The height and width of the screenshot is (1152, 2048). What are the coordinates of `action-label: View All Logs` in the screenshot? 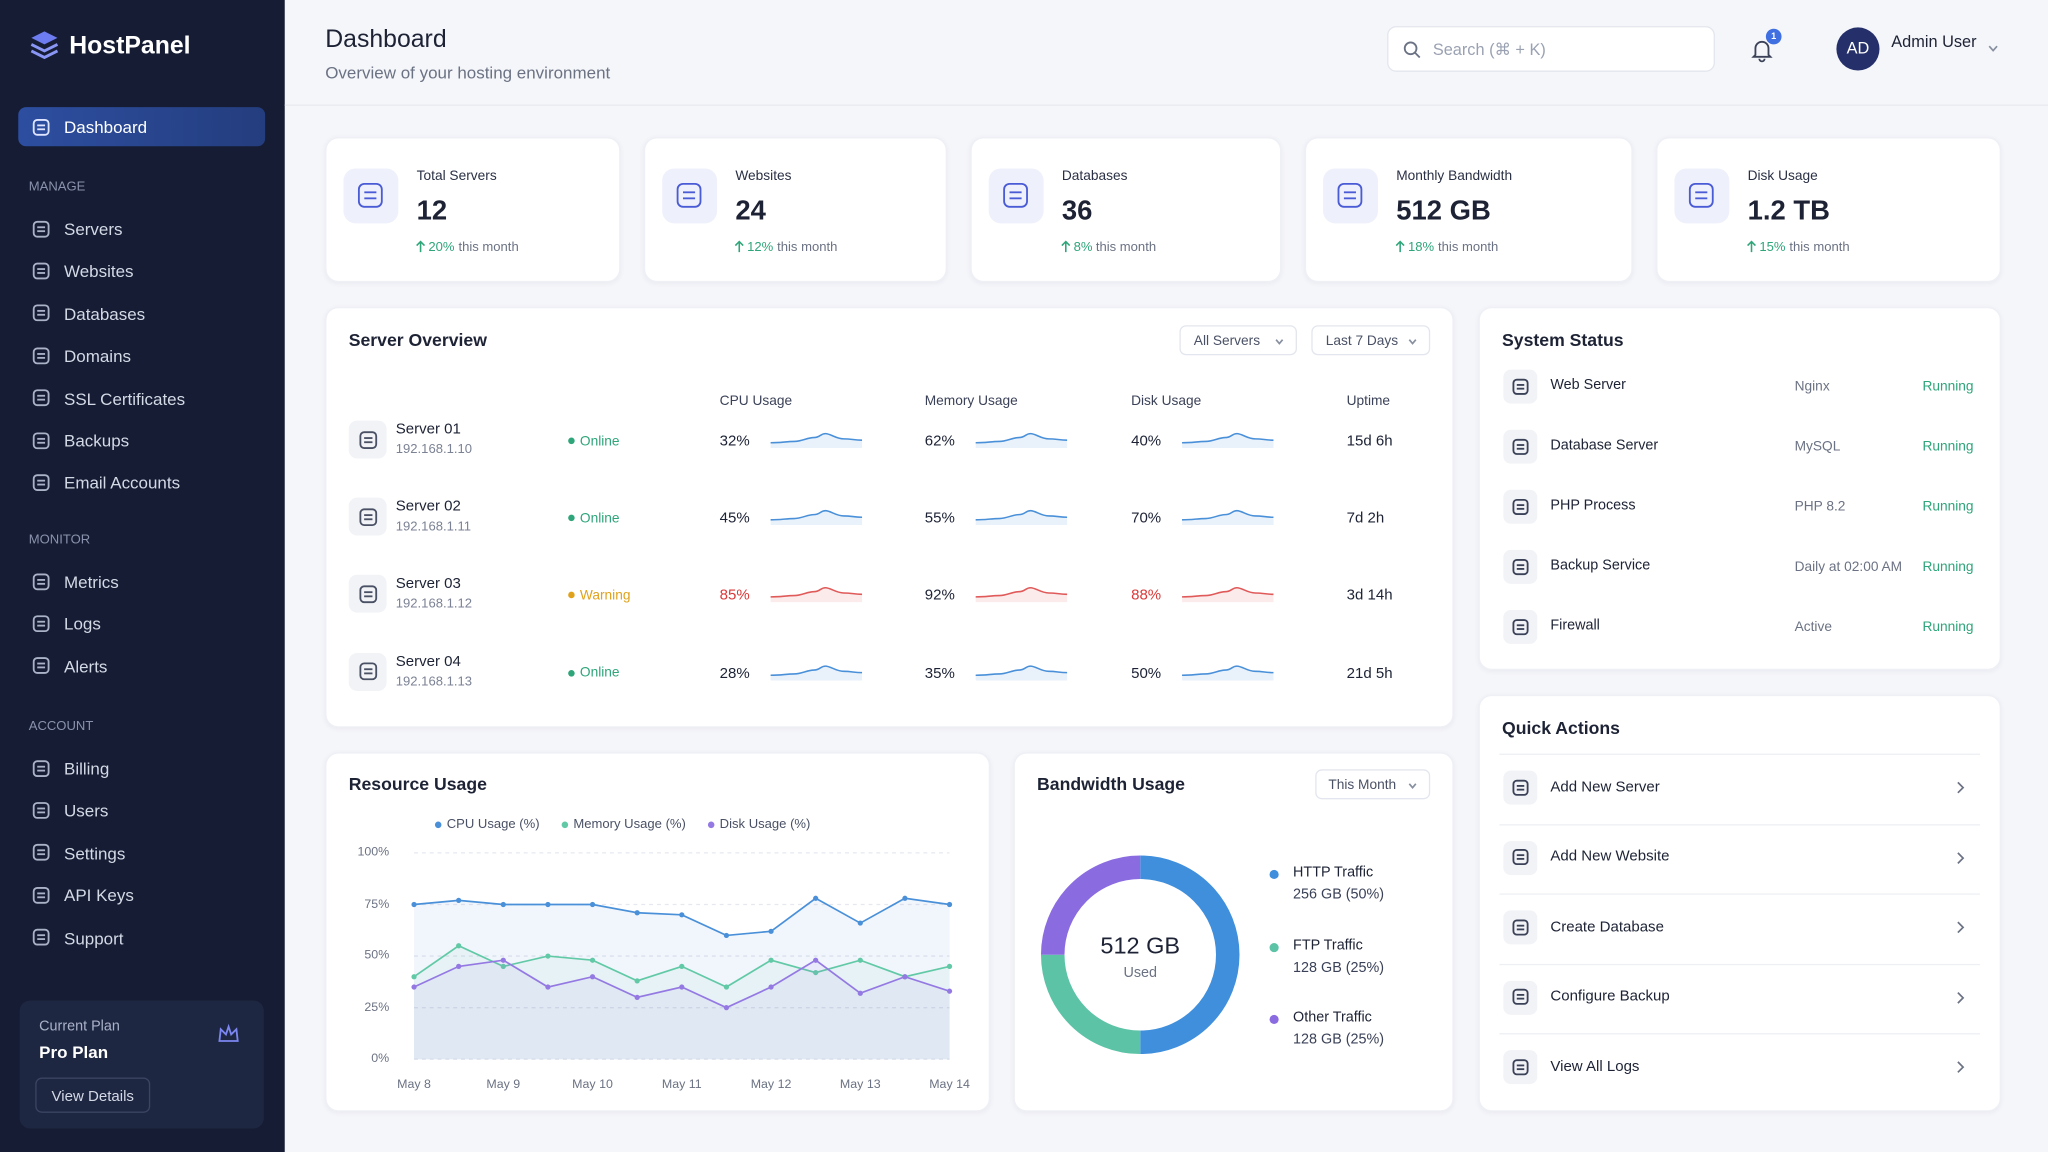 It's located at (1595, 1067).